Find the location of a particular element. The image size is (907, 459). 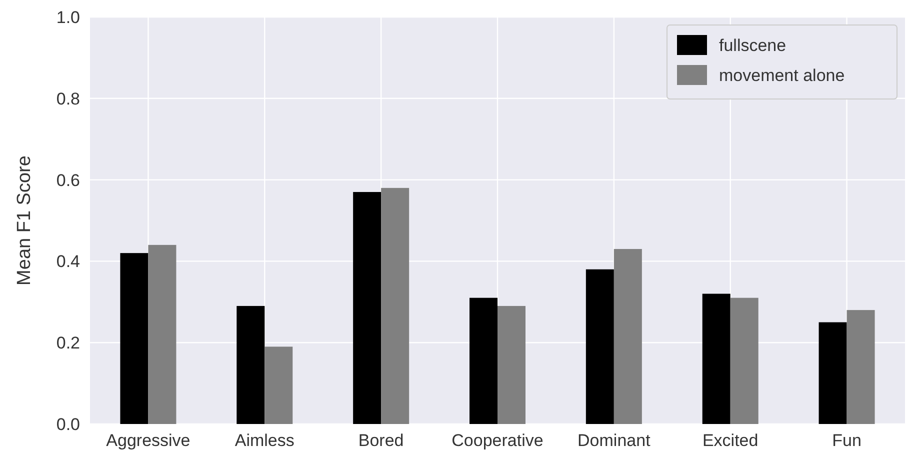

y-axis-title: Mean F1 Score is located at coordinates (24, 221).